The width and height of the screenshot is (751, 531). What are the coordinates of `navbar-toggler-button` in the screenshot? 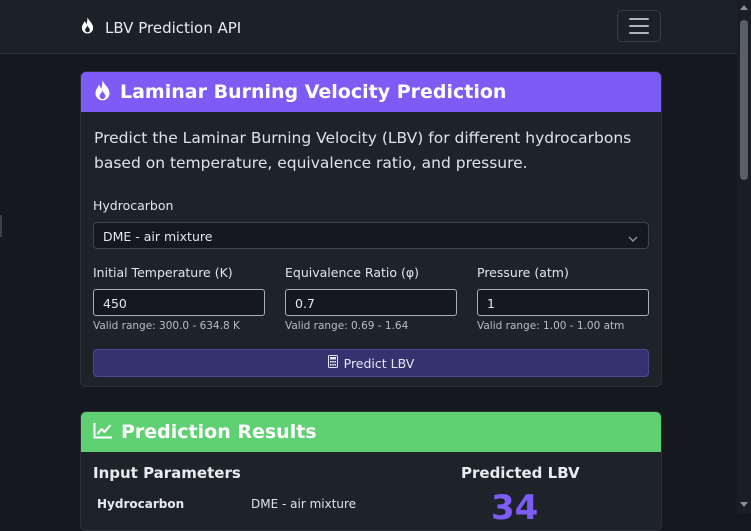 It's located at (639, 26).